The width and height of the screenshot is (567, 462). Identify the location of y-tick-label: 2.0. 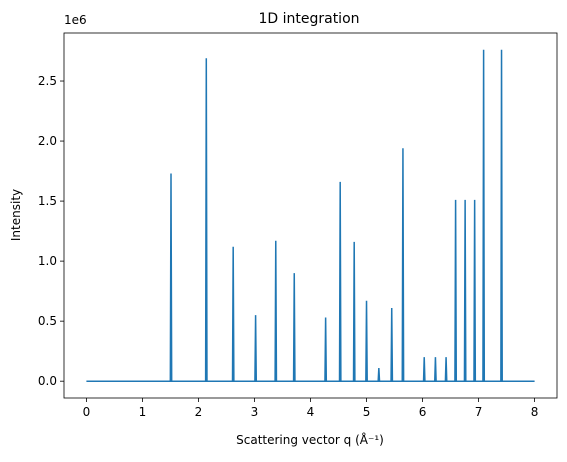
(47, 141).